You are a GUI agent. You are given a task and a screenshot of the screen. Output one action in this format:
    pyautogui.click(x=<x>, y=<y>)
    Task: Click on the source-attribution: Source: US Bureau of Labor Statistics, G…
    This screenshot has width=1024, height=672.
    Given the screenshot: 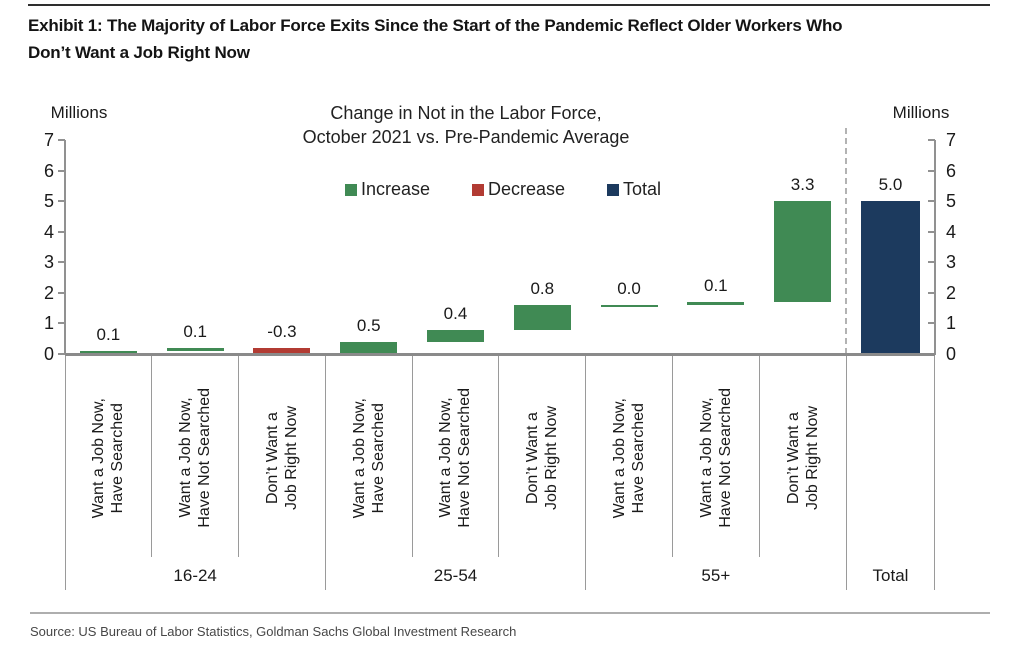 What is the action you would take?
    pyautogui.click(x=273, y=631)
    